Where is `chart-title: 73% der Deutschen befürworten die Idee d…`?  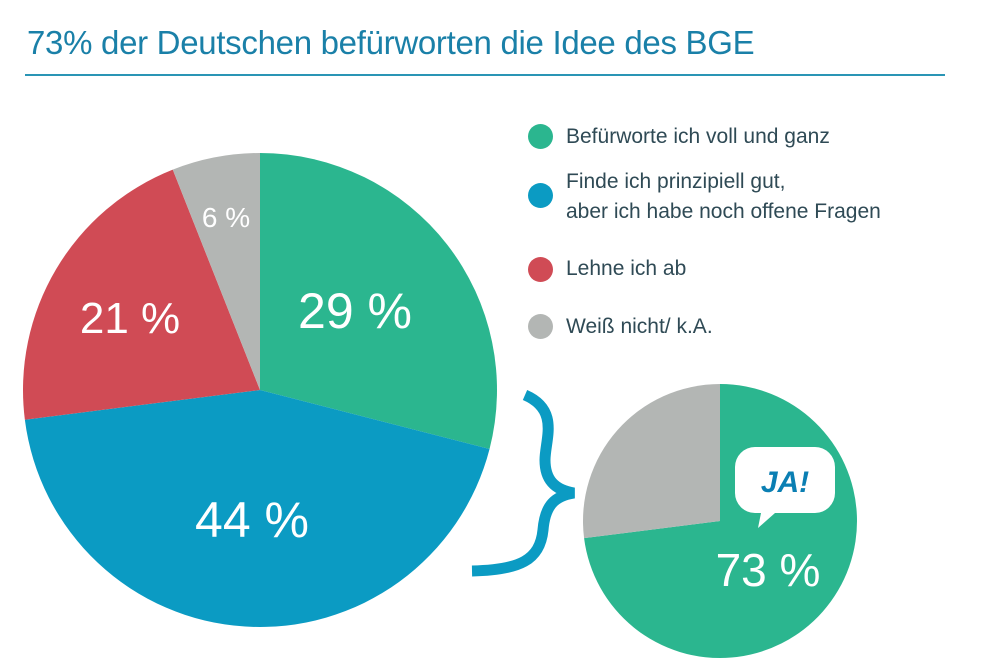
chart-title: 73% der Deutschen befürworten die Idee d… is located at coordinates (391, 42).